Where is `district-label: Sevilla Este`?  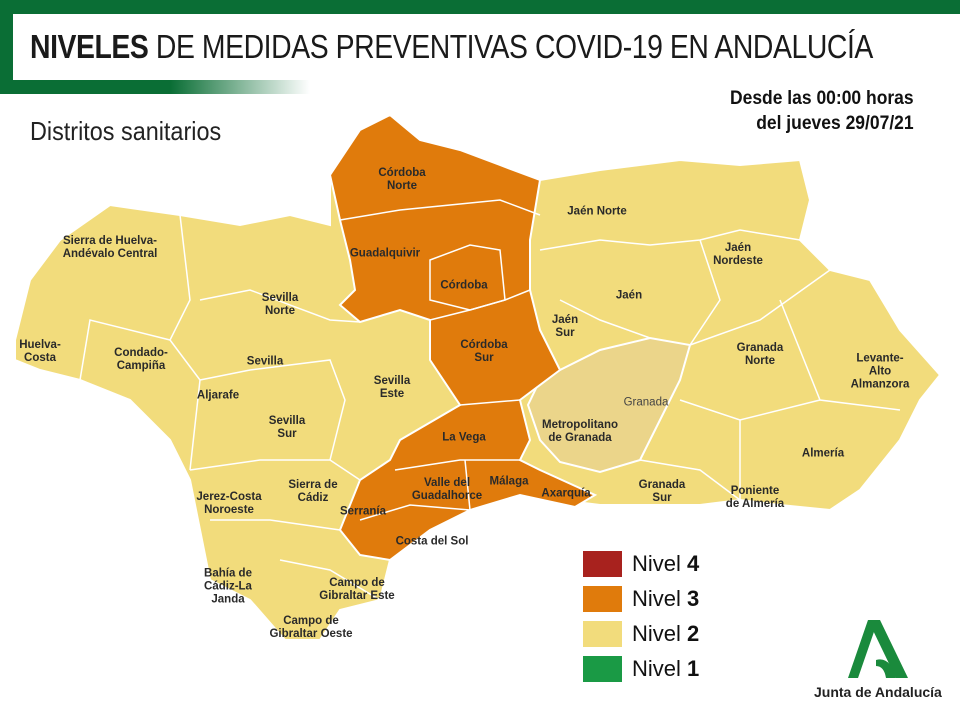
district-label: Sevilla Este is located at coordinates (392, 387).